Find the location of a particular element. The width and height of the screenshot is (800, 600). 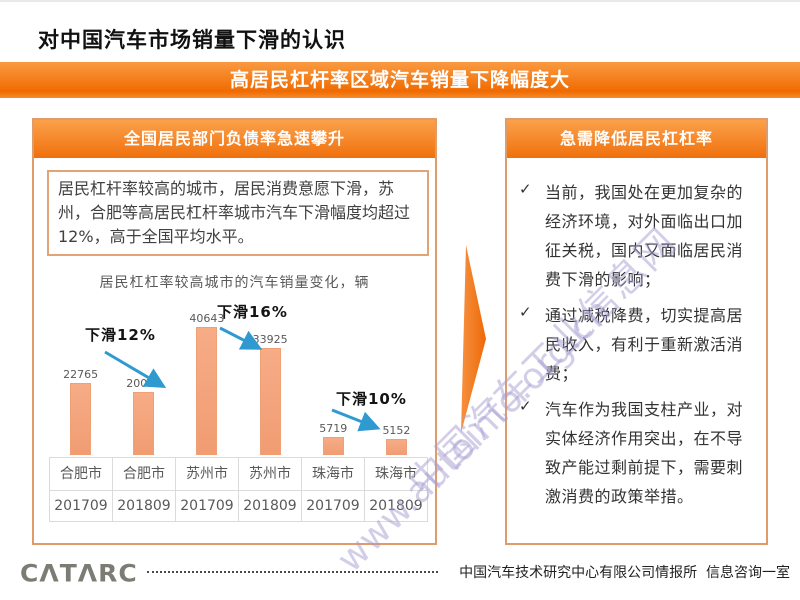

annotation-decline-suzhou: 下滑16% is located at coordinates (252, 312).